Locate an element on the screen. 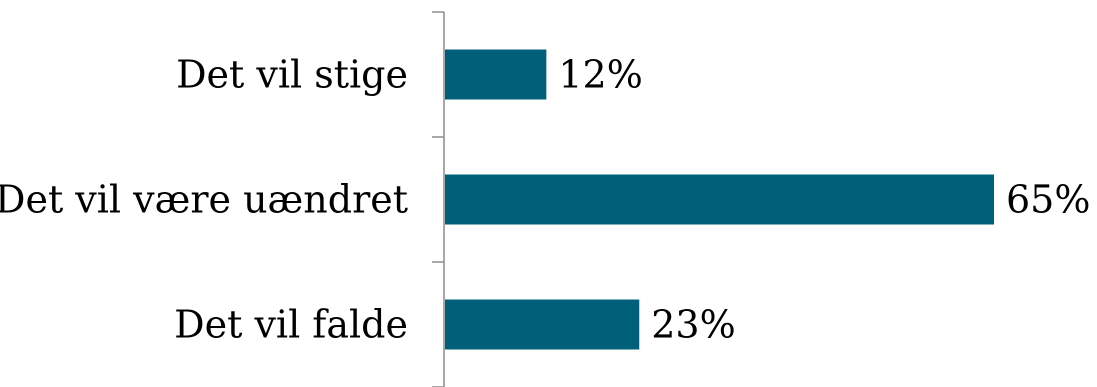  category-label: Det vil være uændret is located at coordinates (204, 200).